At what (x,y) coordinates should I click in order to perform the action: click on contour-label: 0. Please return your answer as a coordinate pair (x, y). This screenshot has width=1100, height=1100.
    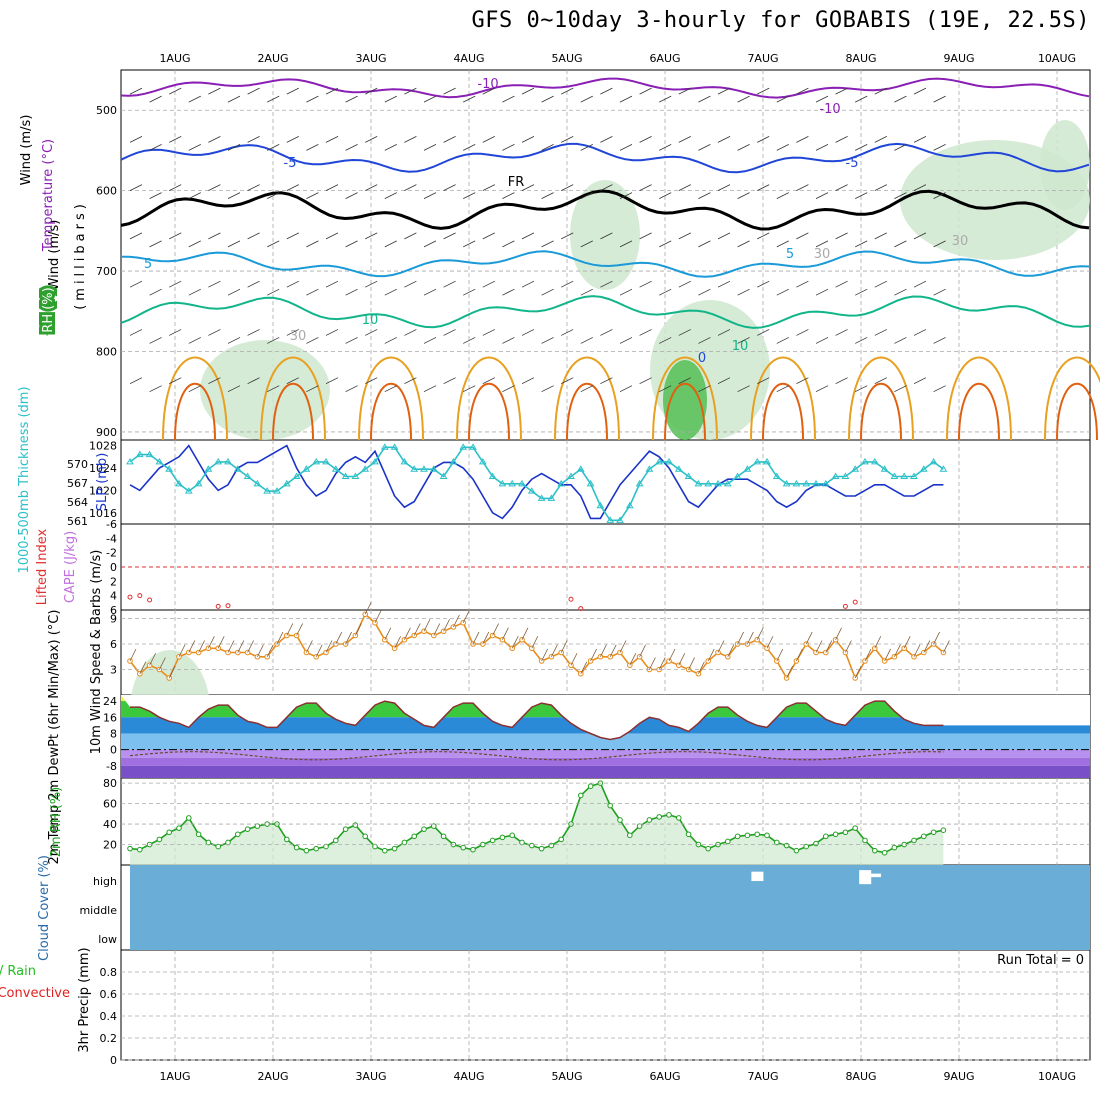
    Looking at the image, I should click on (702, 358).